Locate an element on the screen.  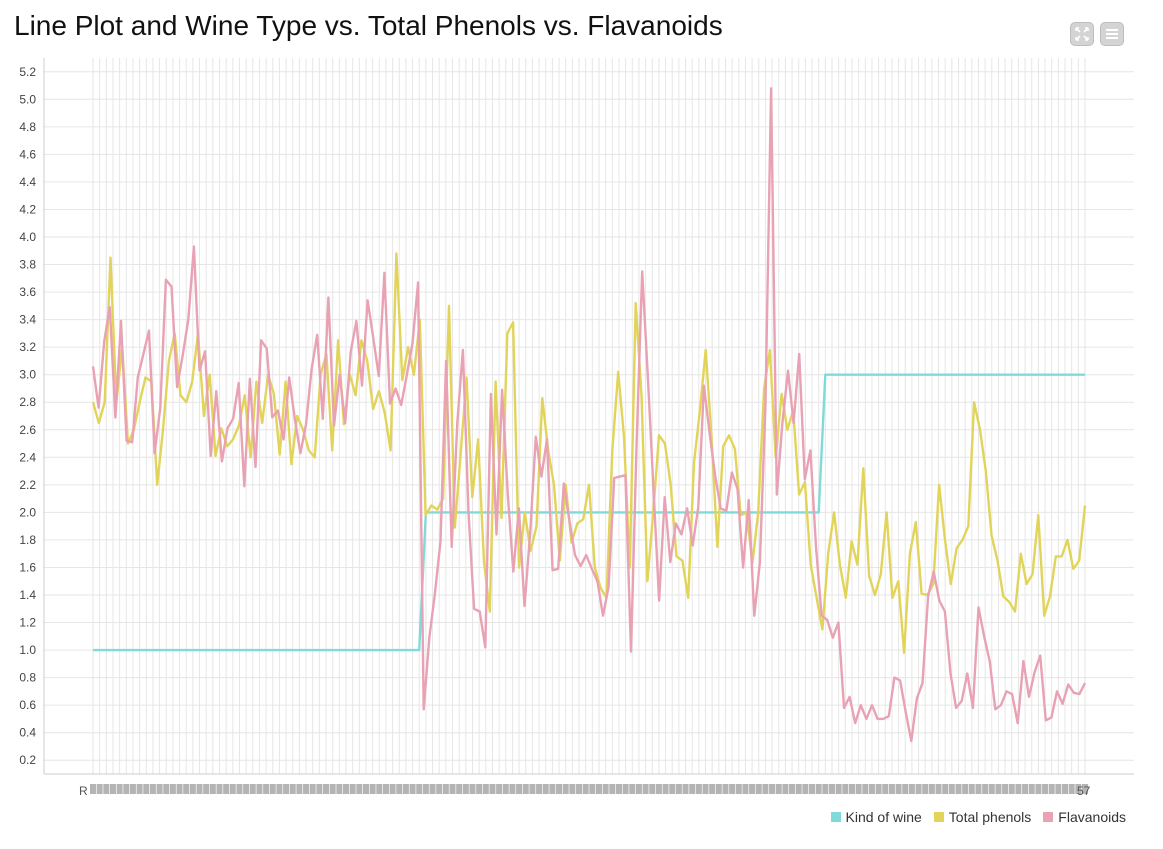
legend-swatch is located at coordinates (835, 817).